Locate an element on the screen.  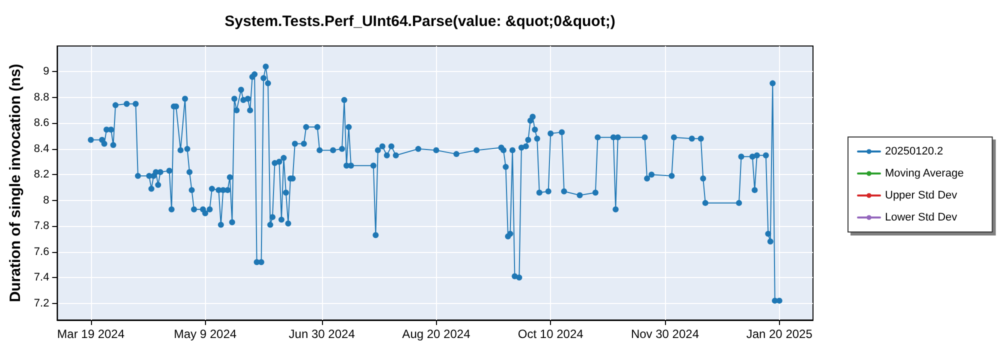
y-tick-label: 7.8 is located at coordinates (42, 226).